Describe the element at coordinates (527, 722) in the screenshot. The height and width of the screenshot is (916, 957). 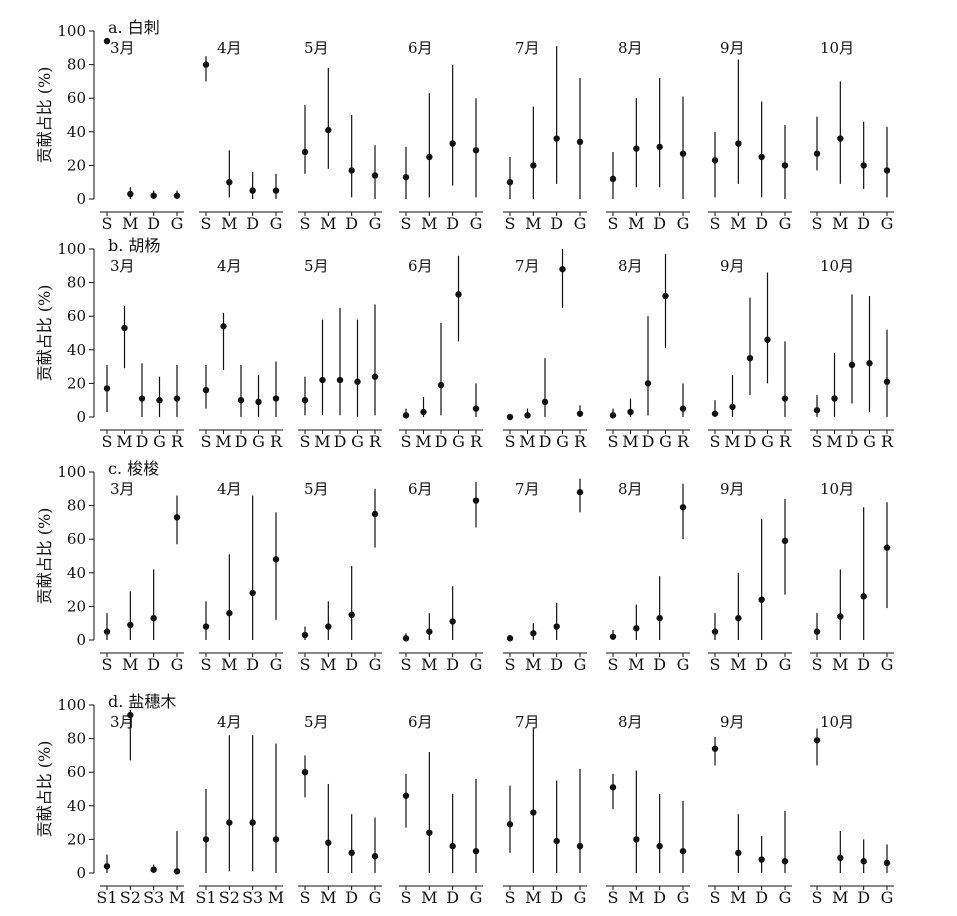
I see `month-label: 7月` at that location.